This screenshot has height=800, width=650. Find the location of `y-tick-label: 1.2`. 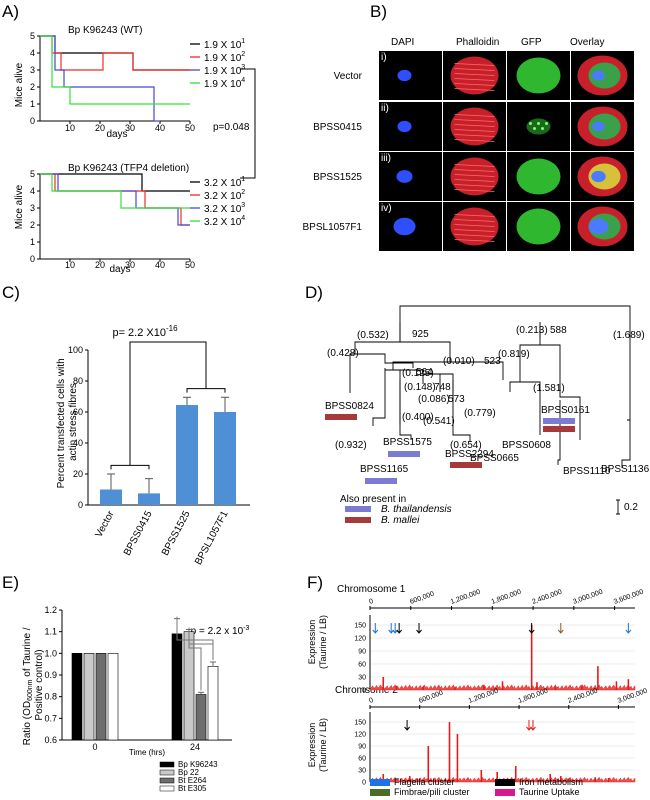

y-tick-label: 1.2 is located at coordinates (50, 610).